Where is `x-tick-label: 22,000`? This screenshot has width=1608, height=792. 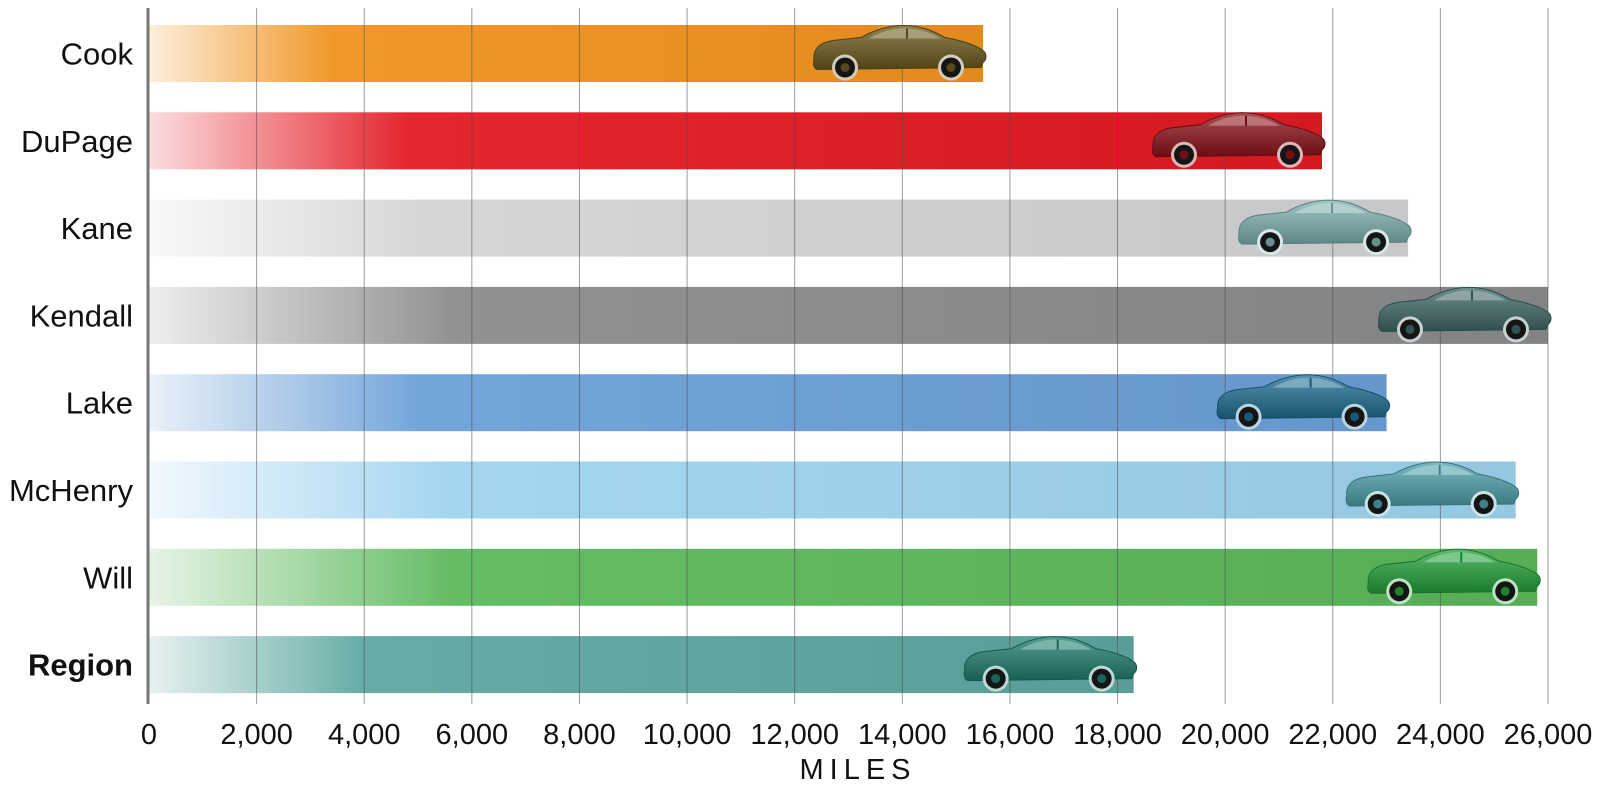
x-tick-label: 22,000 is located at coordinates (1332, 735).